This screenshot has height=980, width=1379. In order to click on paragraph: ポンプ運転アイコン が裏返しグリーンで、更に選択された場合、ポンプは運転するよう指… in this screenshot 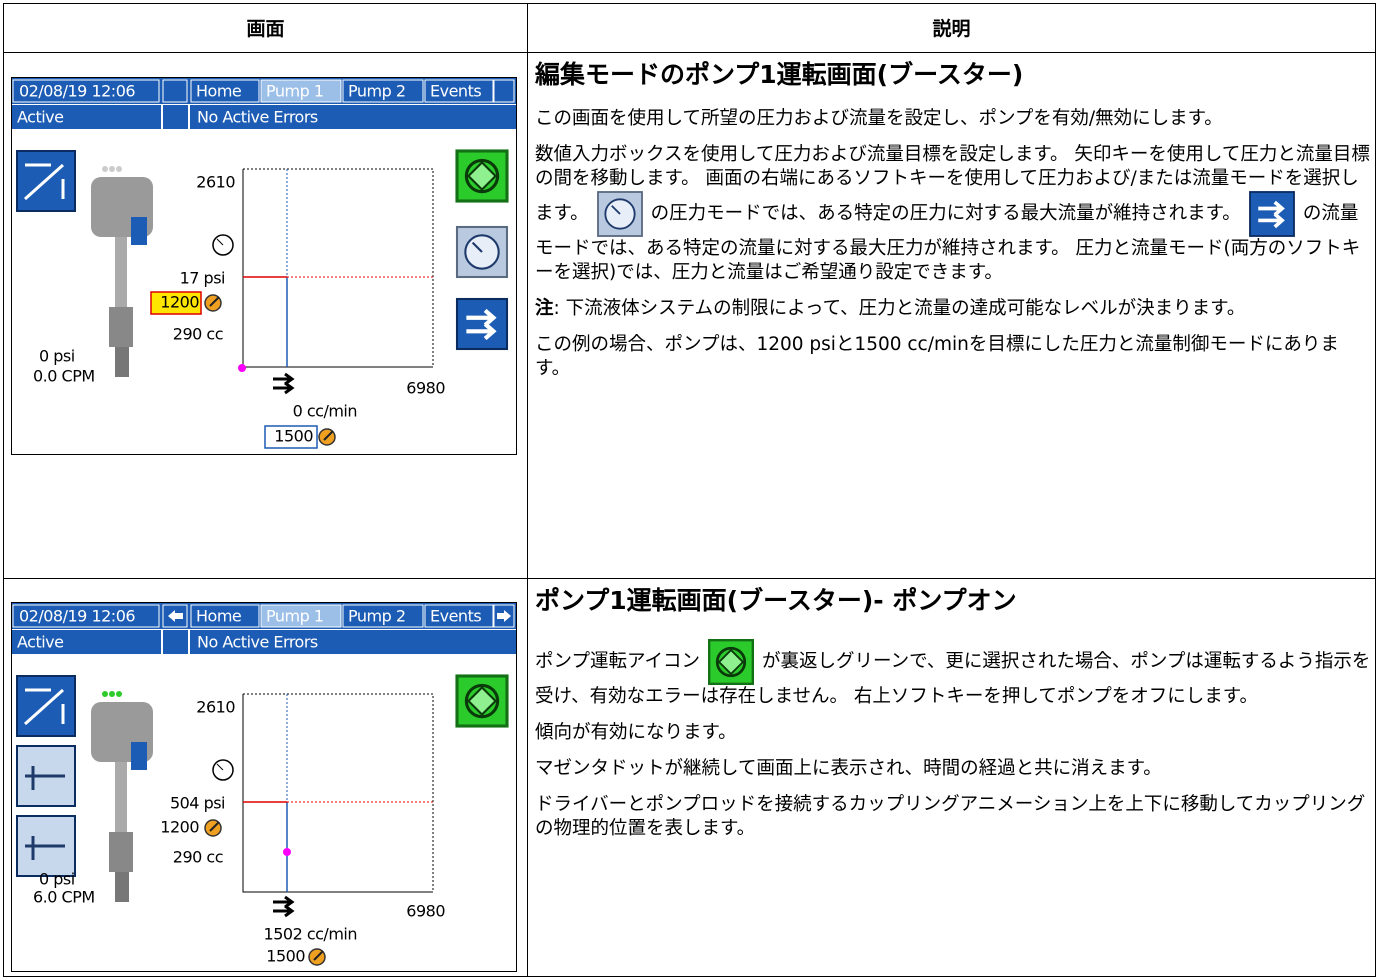, I will do `click(954, 674)`.